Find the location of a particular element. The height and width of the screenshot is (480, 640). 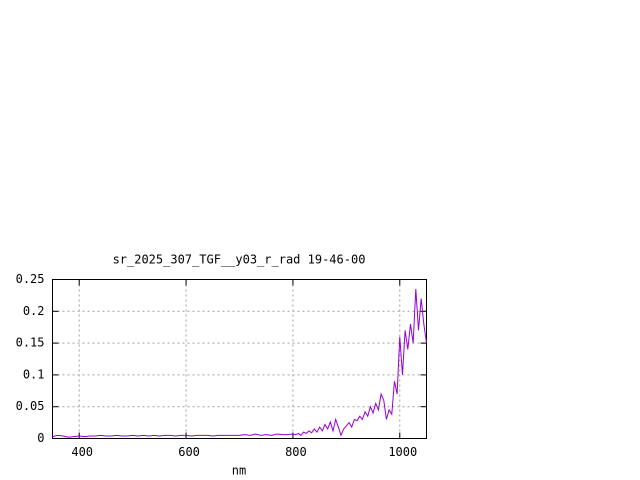

chart-title: sr_2025_307_TGF__y03_r_rad 19-46-00 is located at coordinates (239, 260).